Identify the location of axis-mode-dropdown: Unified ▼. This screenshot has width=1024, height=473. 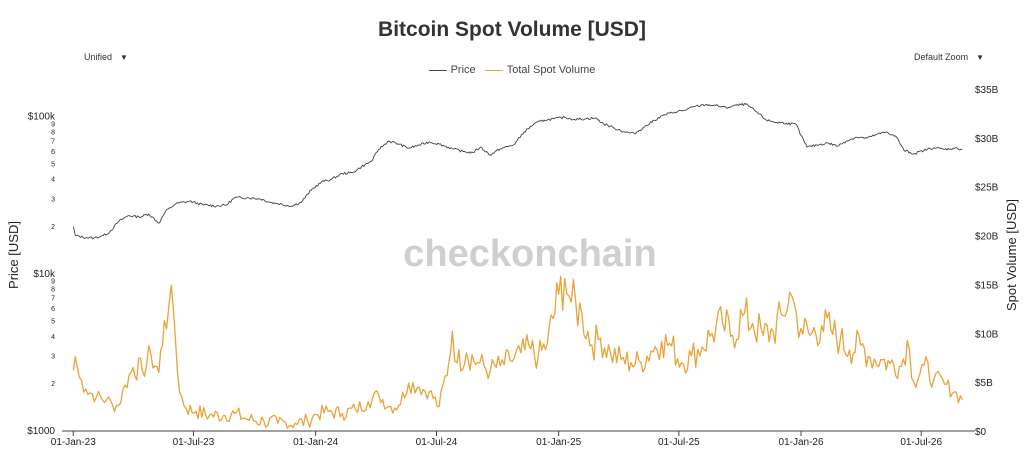
(106, 57).